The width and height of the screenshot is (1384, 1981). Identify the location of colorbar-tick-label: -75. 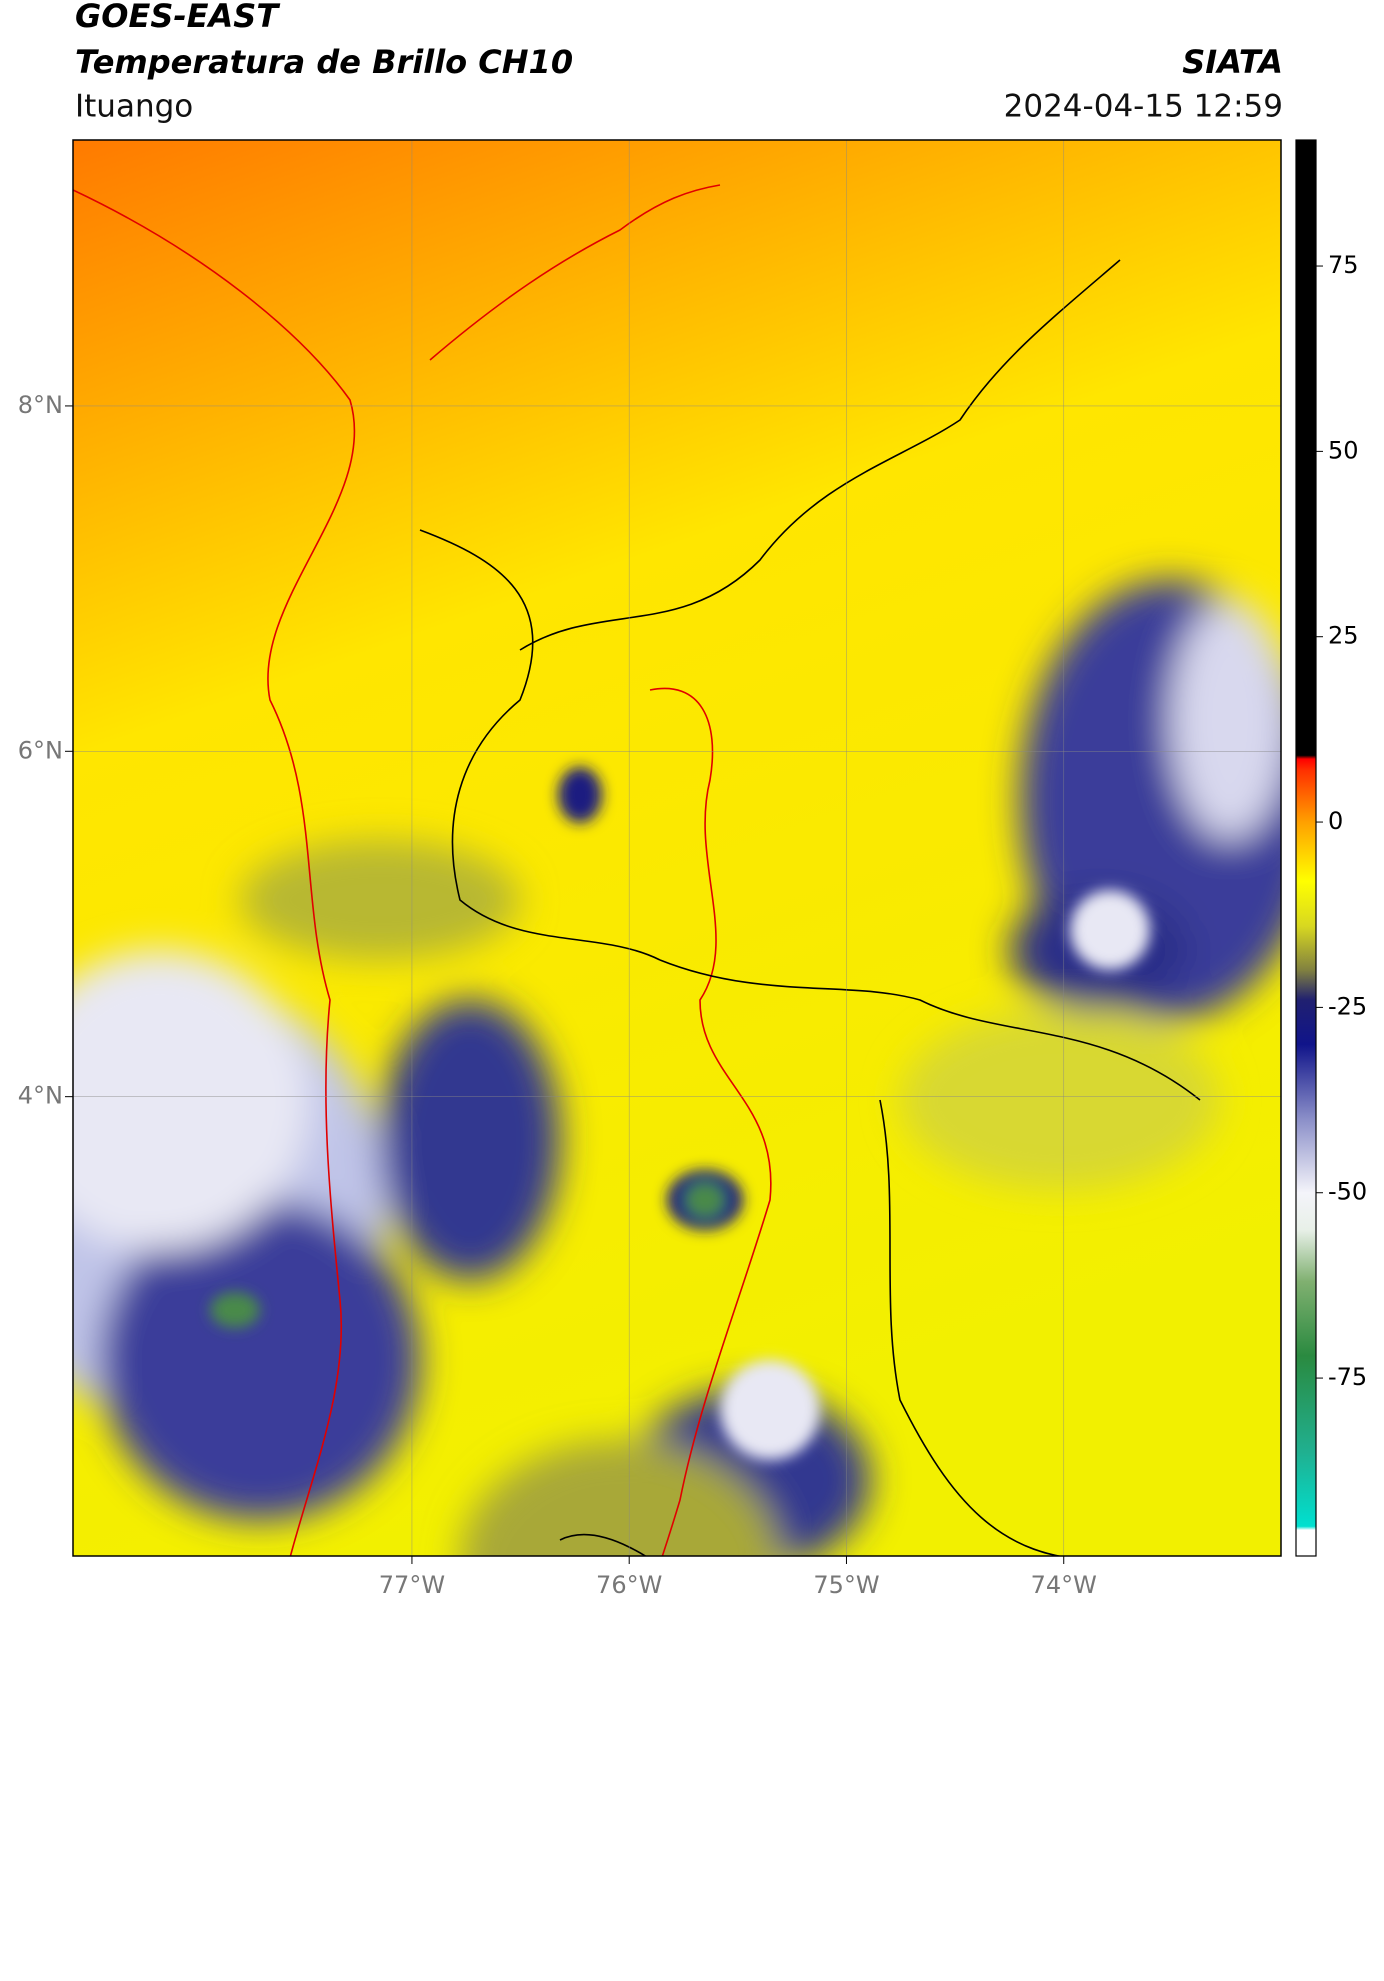
(1347, 1377).